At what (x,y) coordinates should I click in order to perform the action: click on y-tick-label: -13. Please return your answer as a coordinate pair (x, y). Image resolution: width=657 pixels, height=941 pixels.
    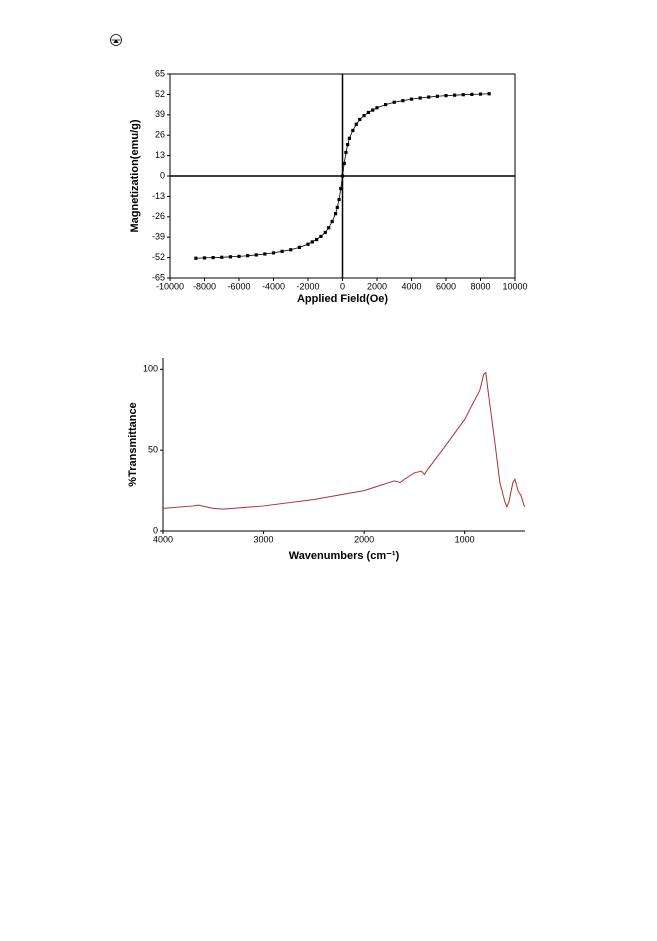
    Looking at the image, I should click on (158, 196).